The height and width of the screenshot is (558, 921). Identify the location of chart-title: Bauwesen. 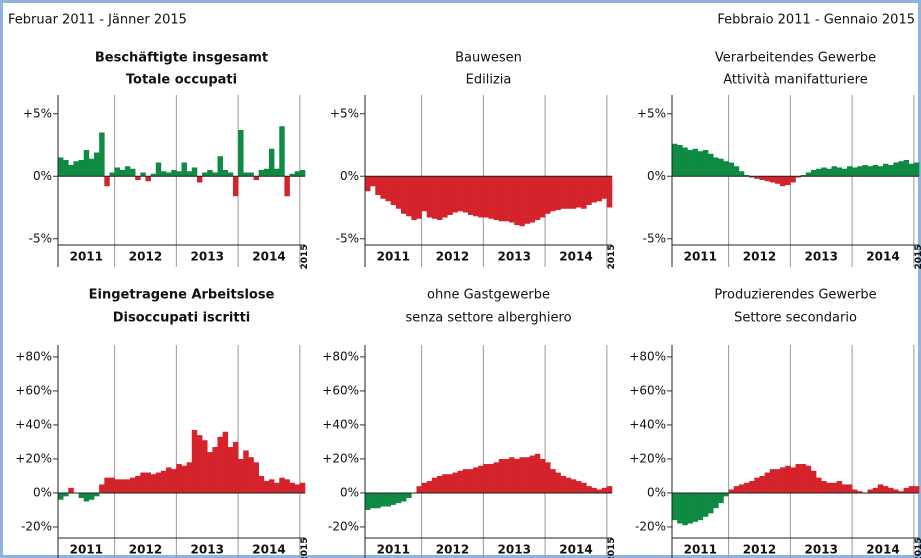
(488, 58).